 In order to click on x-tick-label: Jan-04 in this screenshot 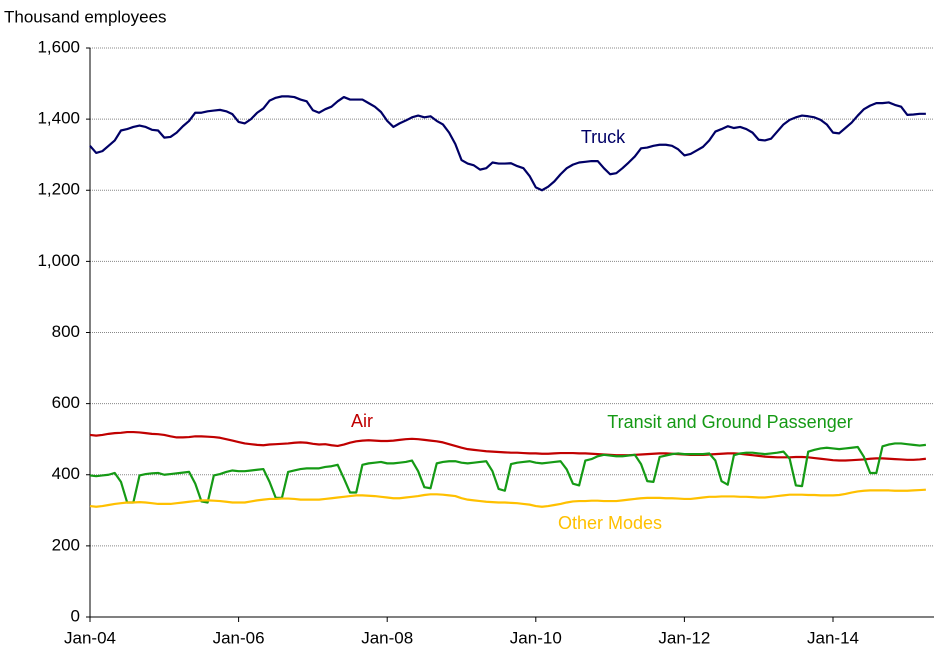, I will do `click(90, 637)`.